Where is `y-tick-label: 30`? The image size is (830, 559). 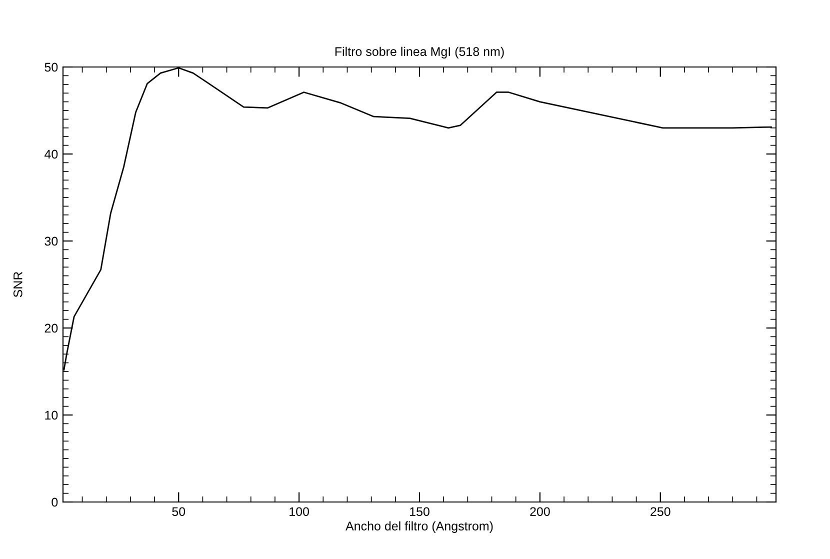 y-tick-label: 30 is located at coordinates (51, 241).